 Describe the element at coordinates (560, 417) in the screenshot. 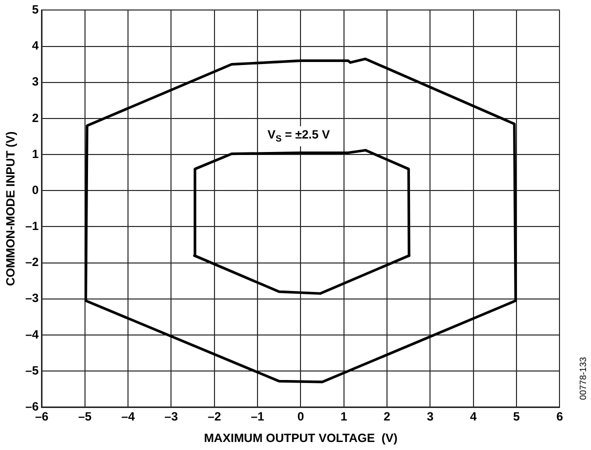

I see `x-tick-label: 6` at that location.